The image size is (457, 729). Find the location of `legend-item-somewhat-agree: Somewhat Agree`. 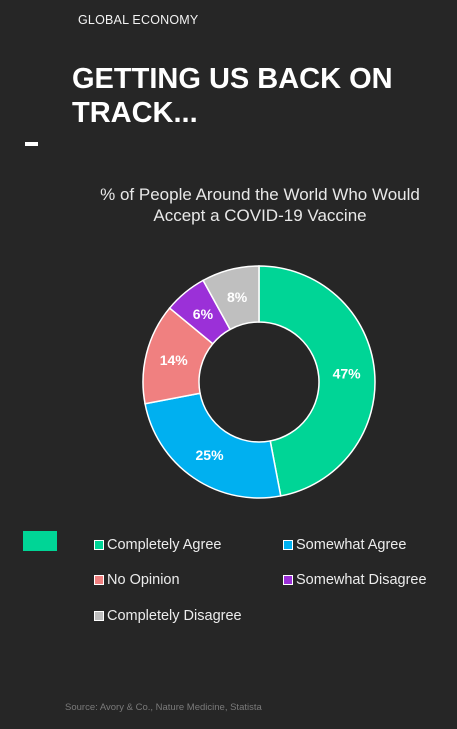

legend-item-somewhat-agree: Somewhat Agree is located at coordinates (344, 545).